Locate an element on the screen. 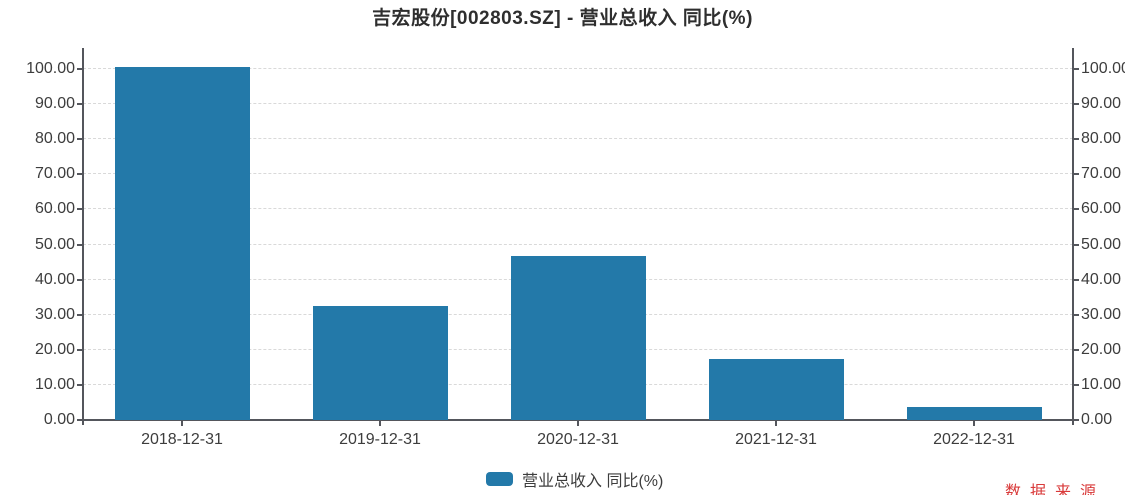 The height and width of the screenshot is (495, 1125). y-axis-label-left: 70.00 is located at coordinates (54, 174).